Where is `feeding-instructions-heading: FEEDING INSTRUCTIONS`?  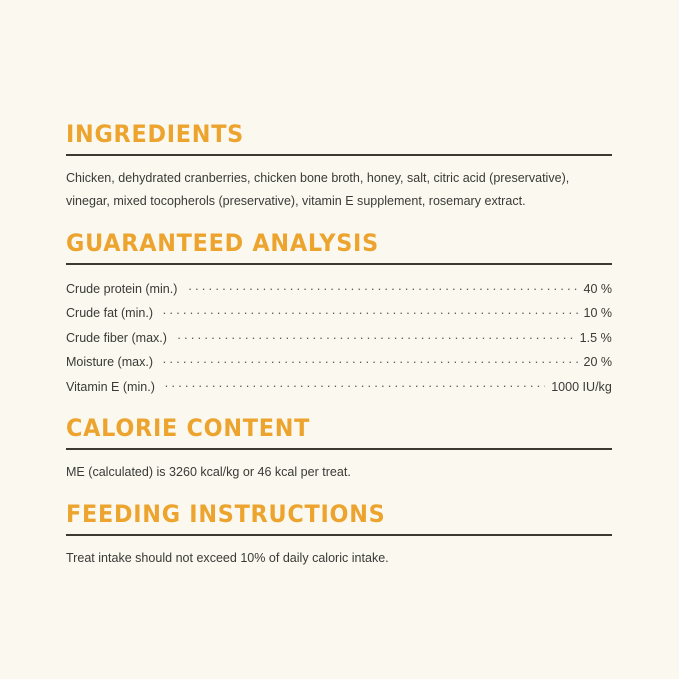
feeding-instructions-heading: FEEDING INSTRUCTIONS is located at coordinates (226, 513).